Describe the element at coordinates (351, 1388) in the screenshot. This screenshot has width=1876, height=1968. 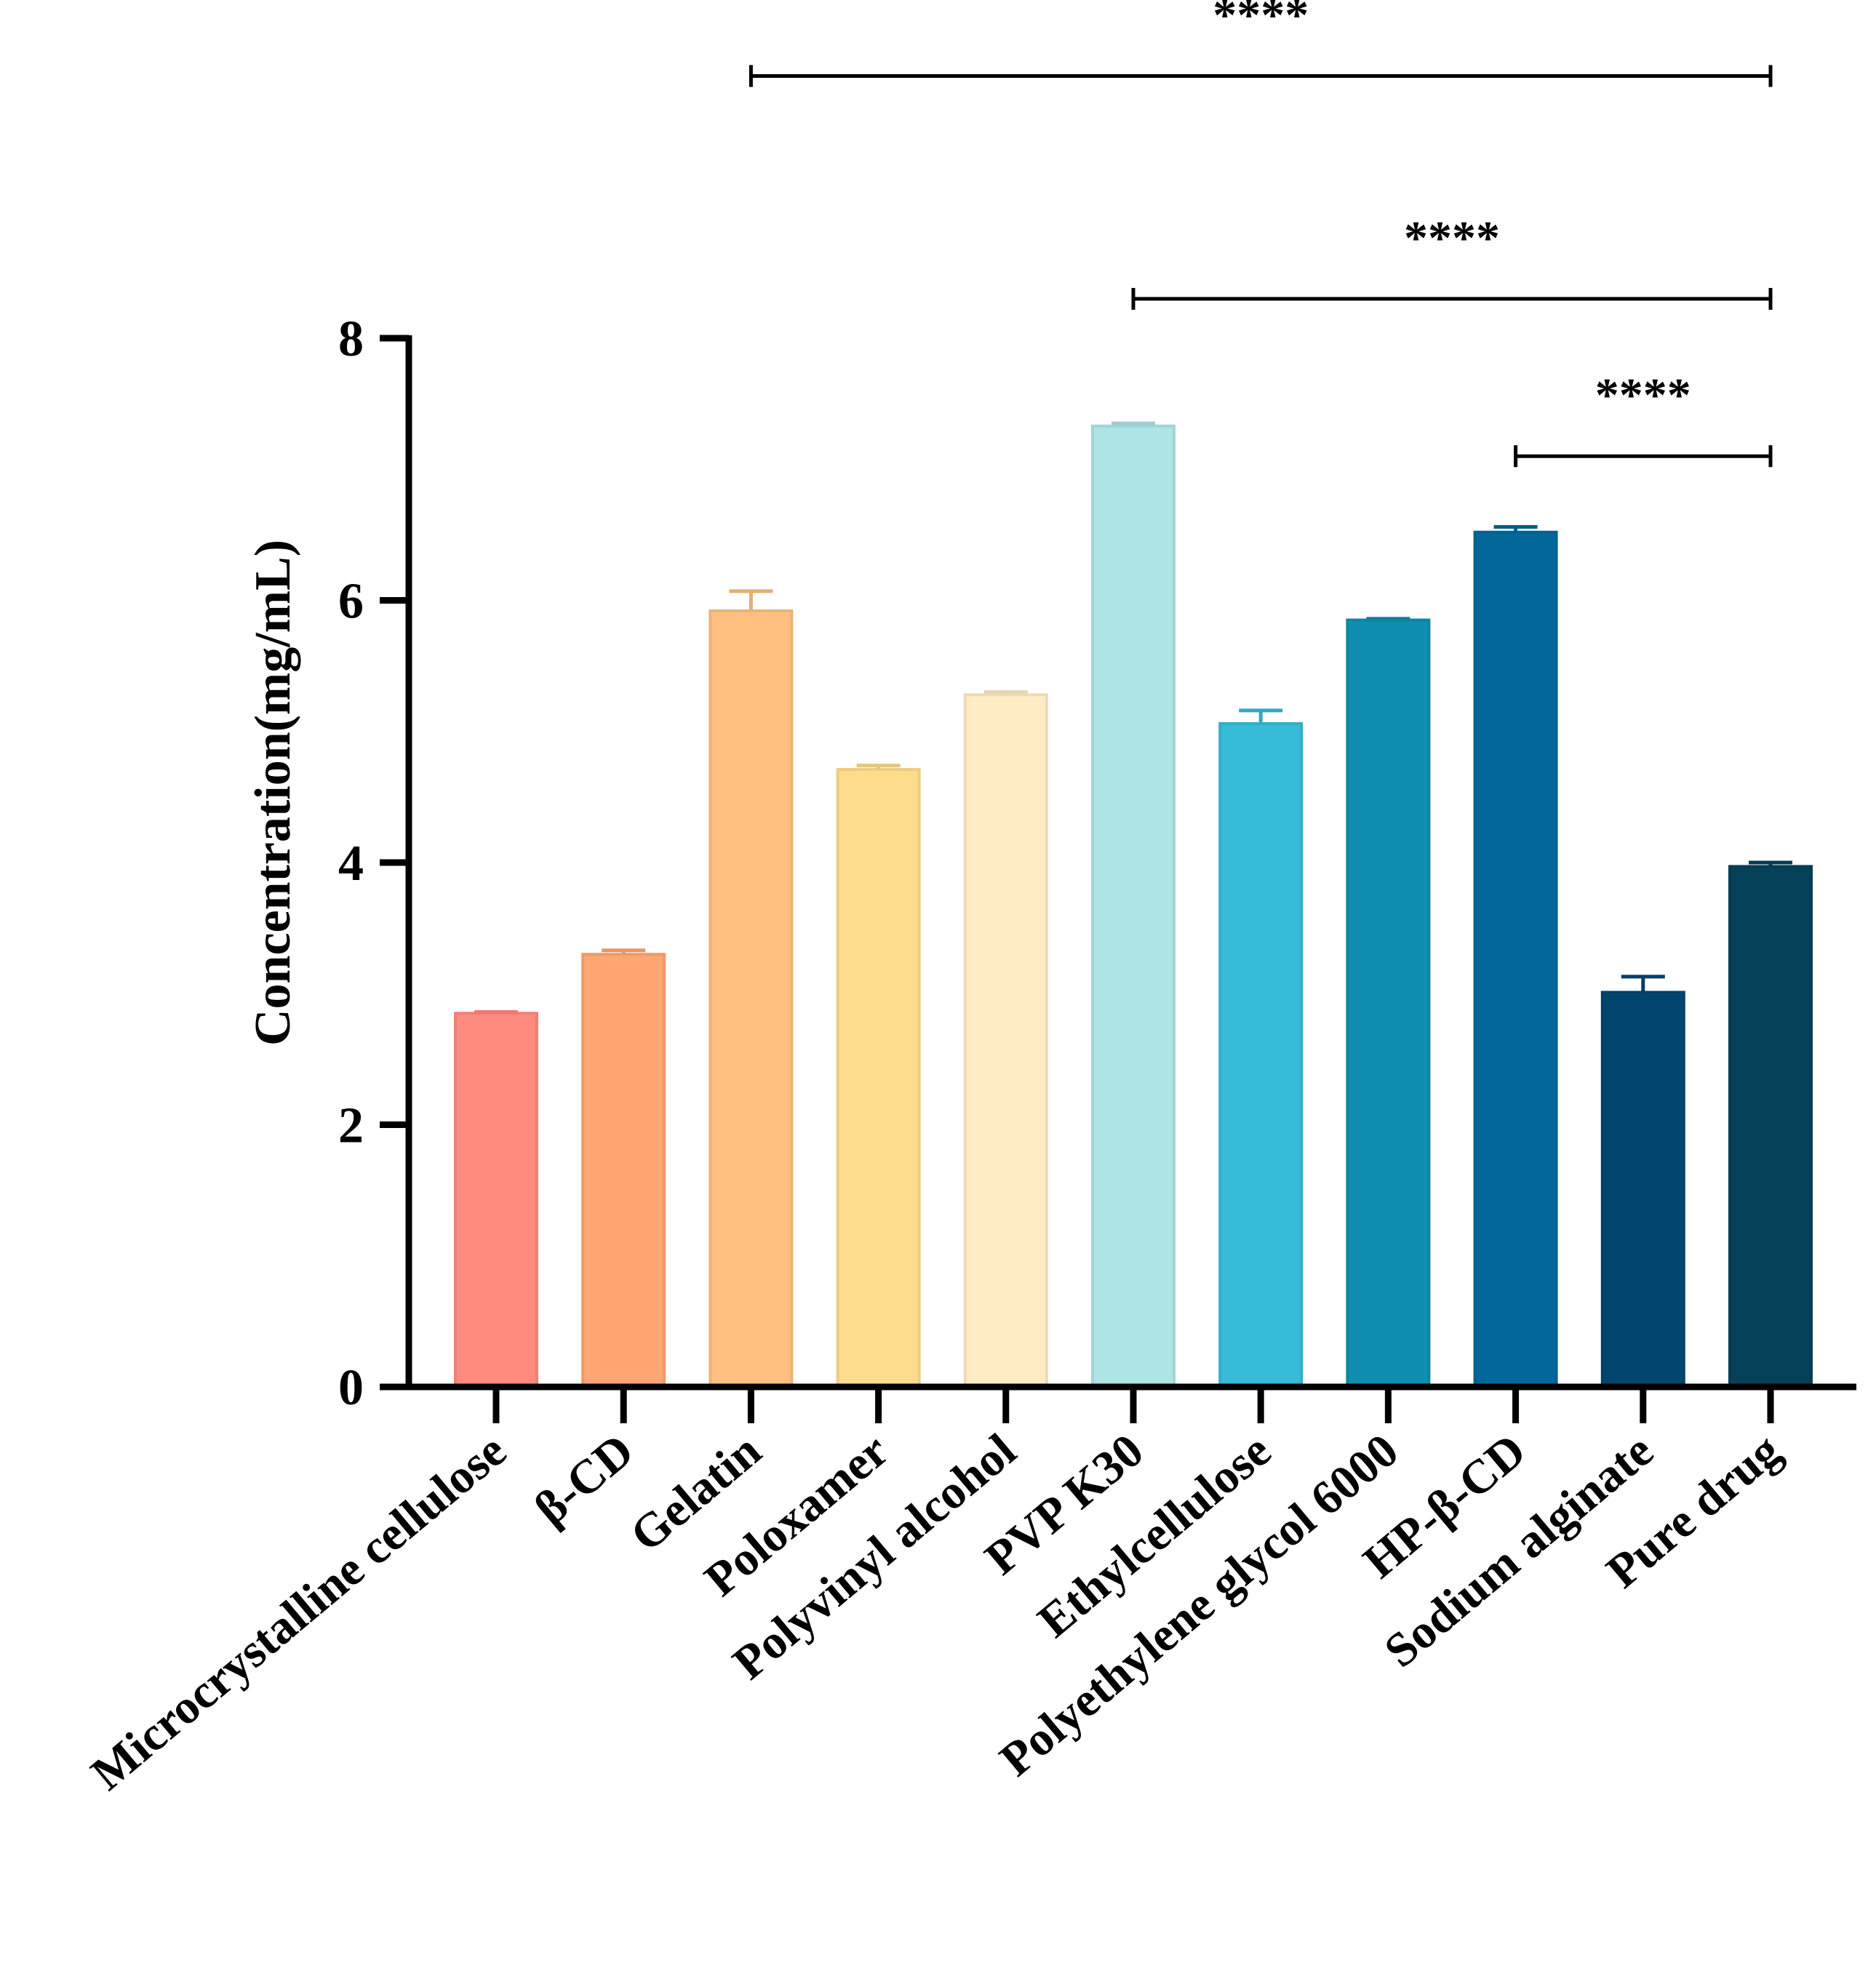
I see `y-tick-label: 0` at that location.